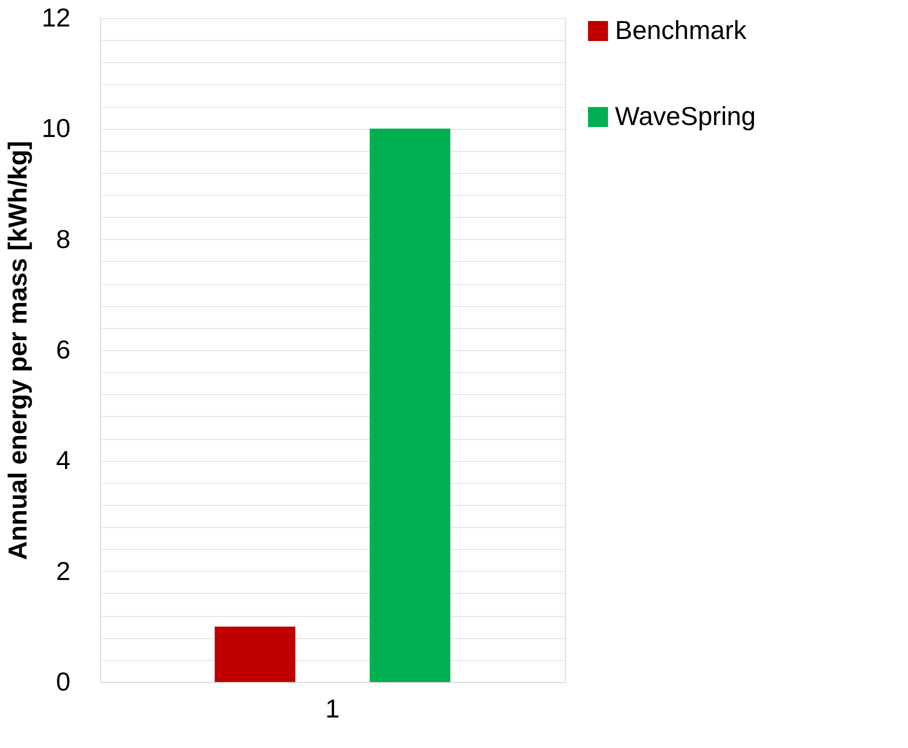  I want to click on y-tick-label: 0, so click(63, 681).